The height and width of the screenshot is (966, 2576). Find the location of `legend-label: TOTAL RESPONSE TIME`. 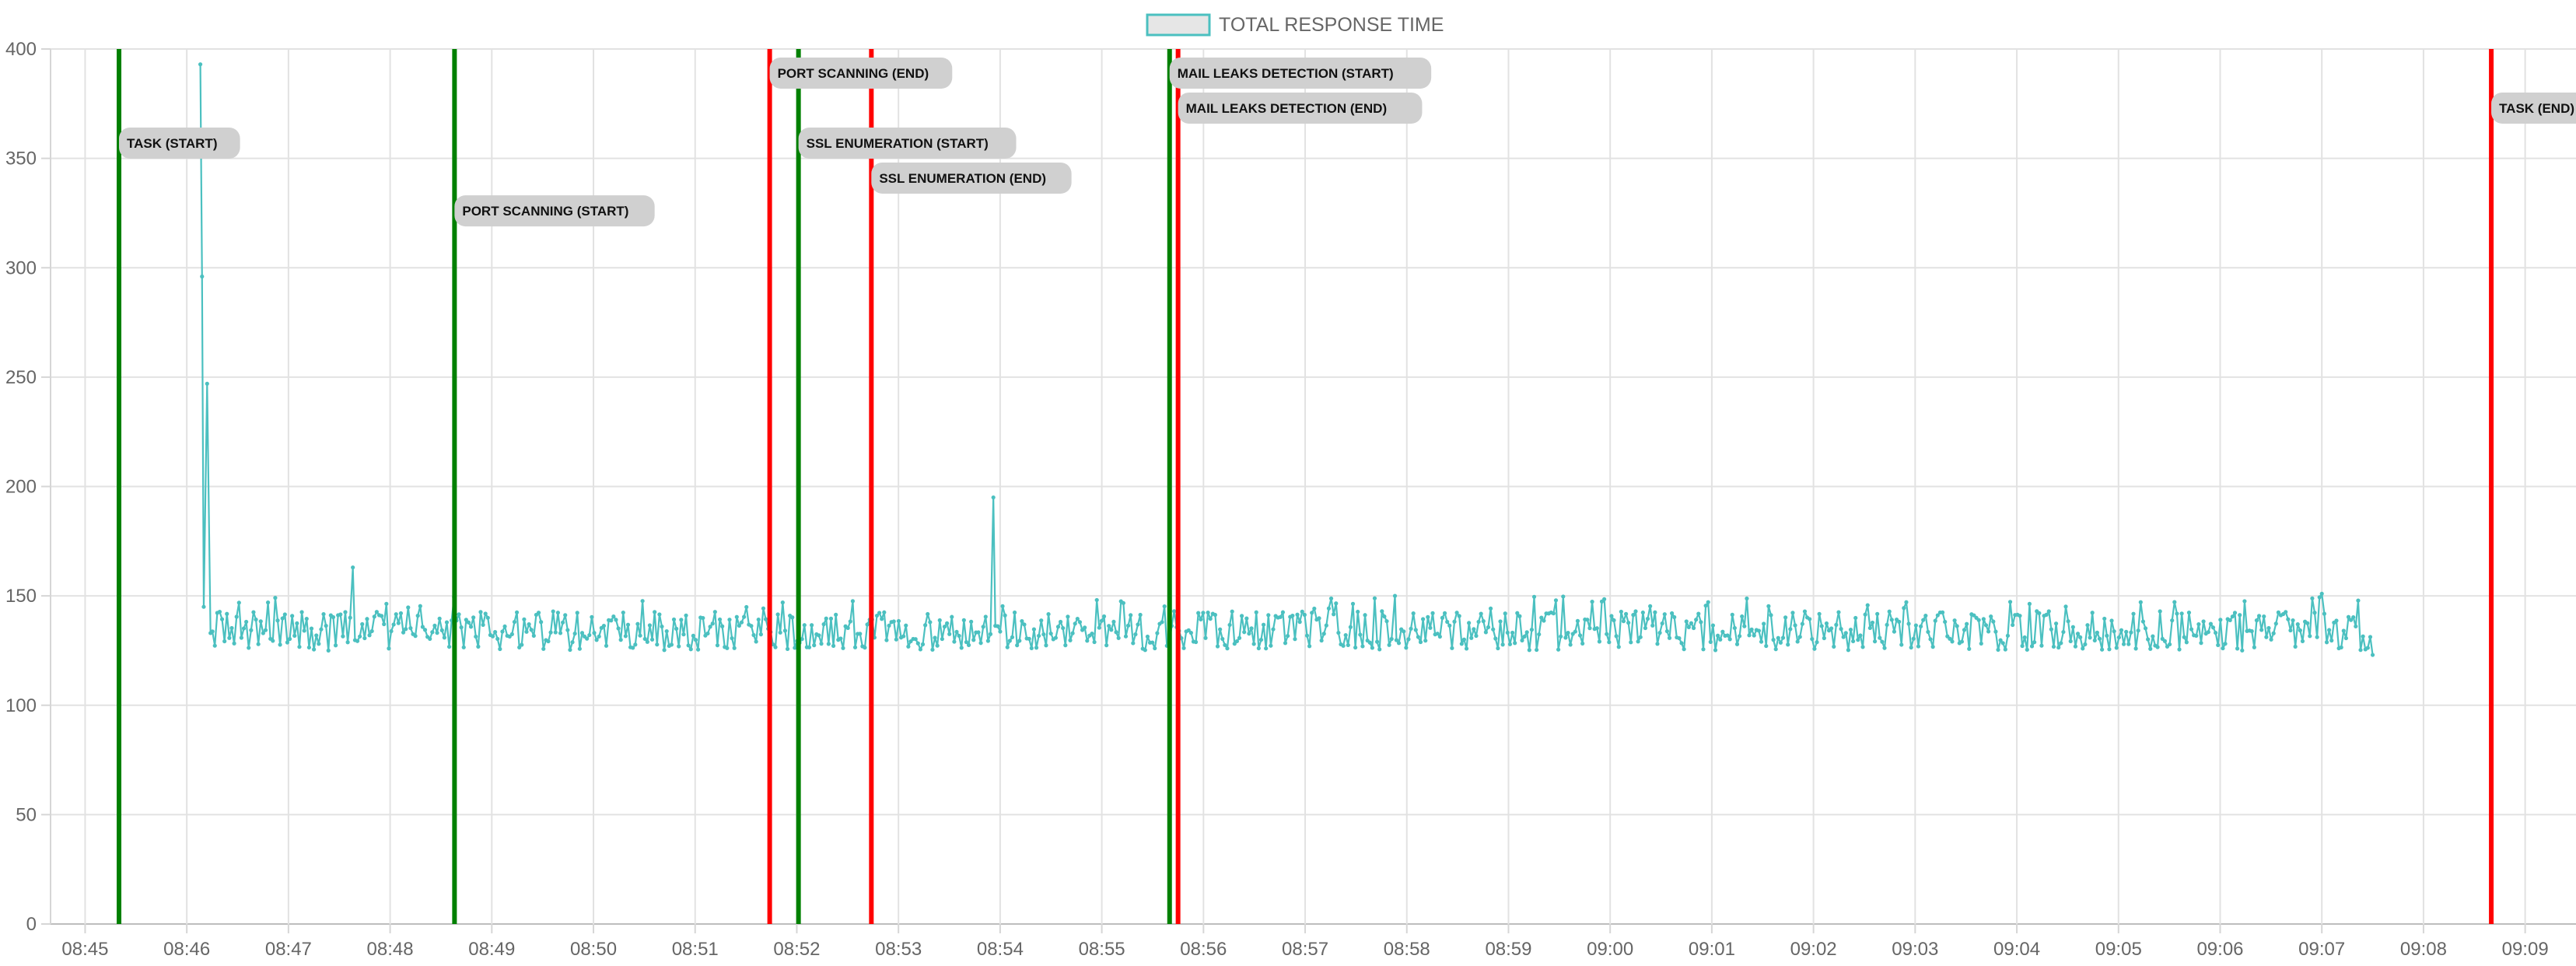

legend-label: TOTAL RESPONSE TIME is located at coordinates (1332, 25).